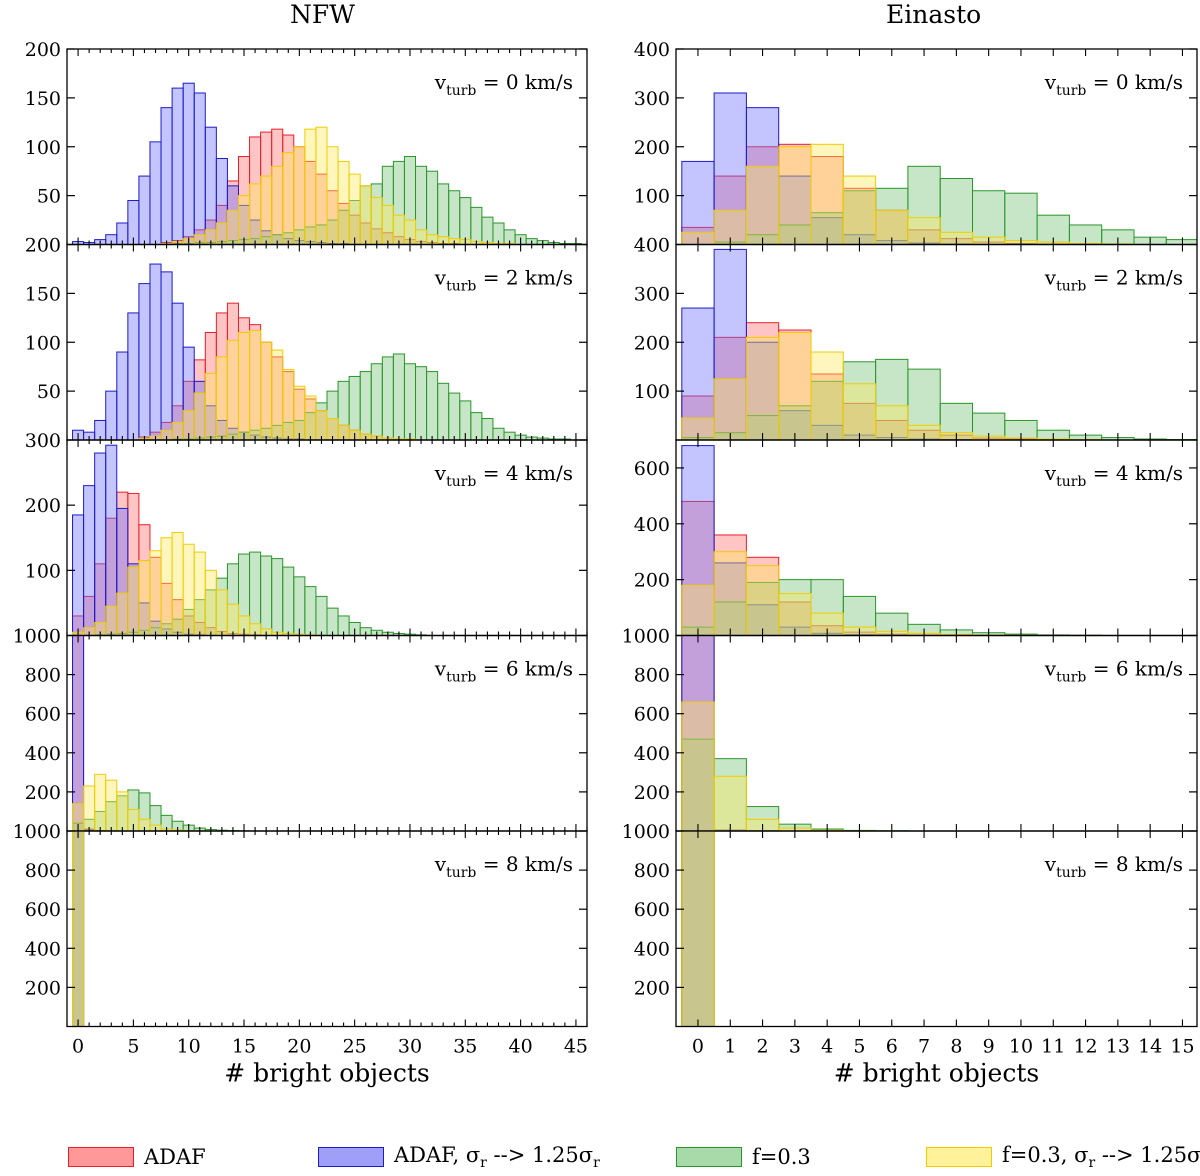 The image size is (1200, 1176). I want to click on panel-nfw-3: 200 400 600 800 1000 vturb = 6 km/s, so click(300, 729).